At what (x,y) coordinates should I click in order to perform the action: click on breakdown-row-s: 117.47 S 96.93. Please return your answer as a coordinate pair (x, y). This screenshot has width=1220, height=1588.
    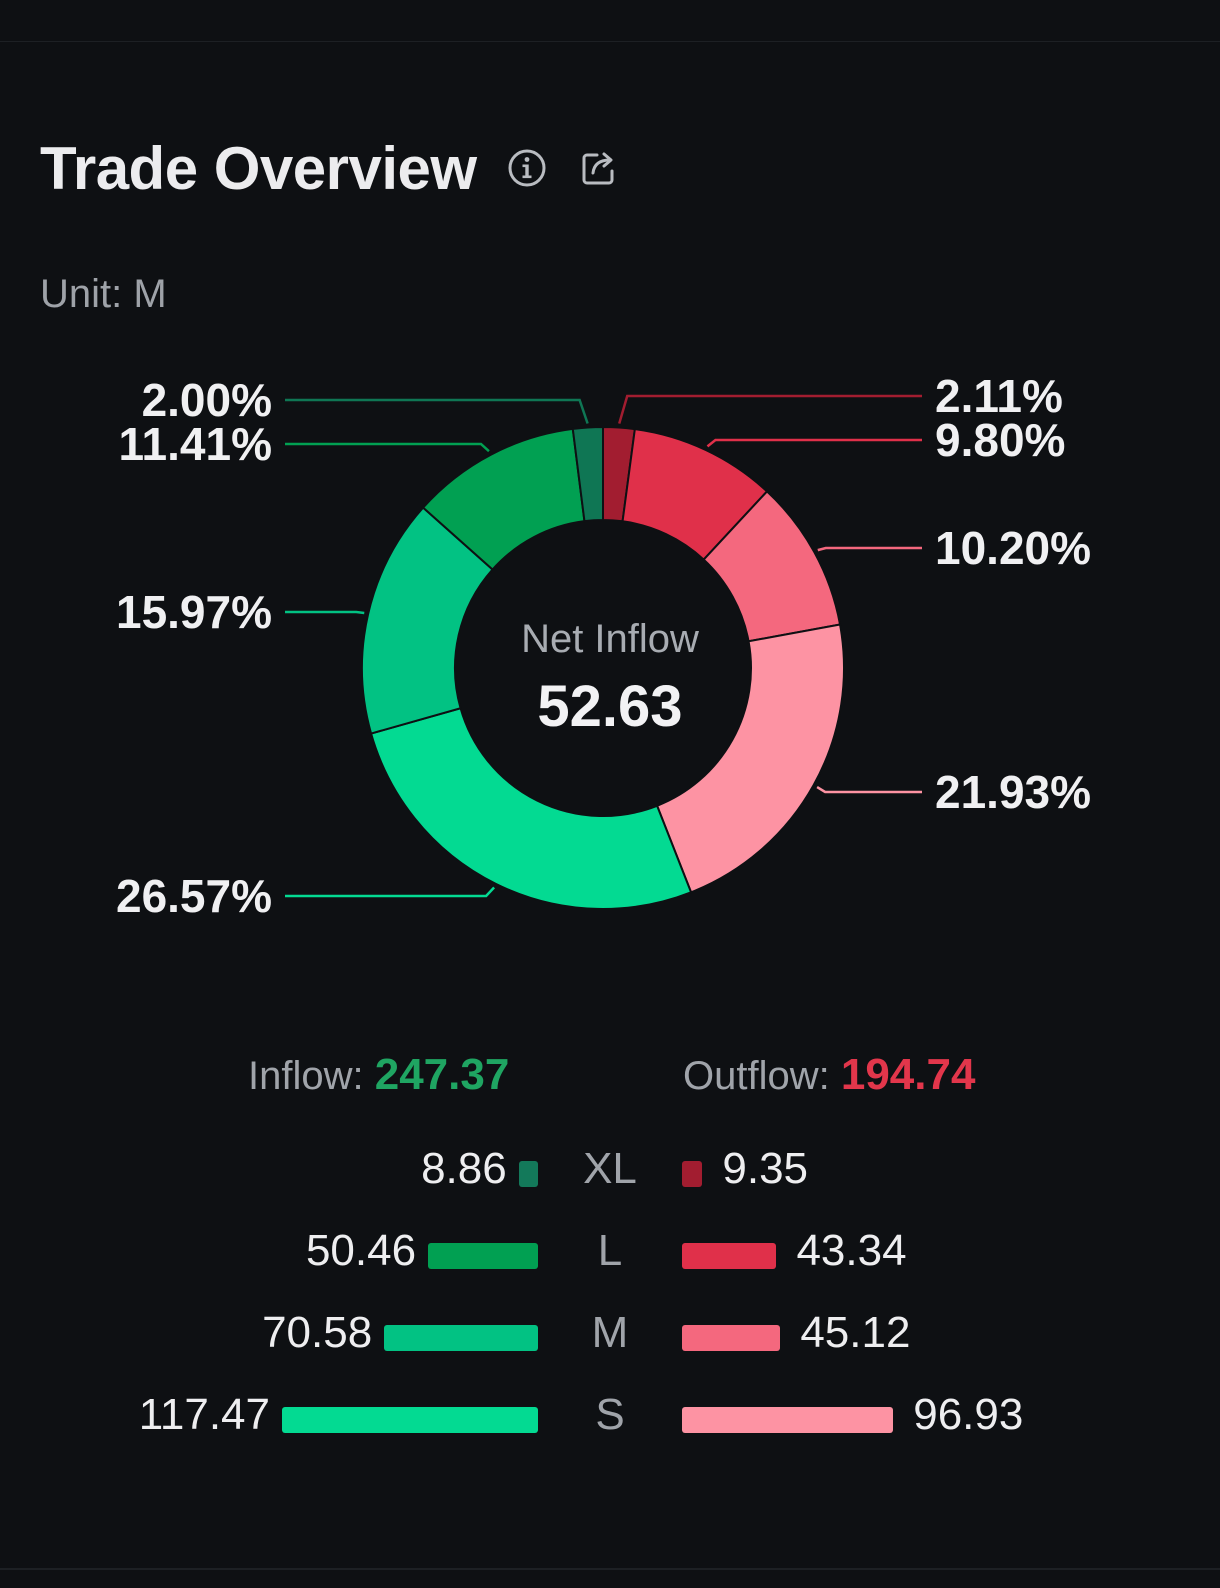
    Looking at the image, I should click on (610, 1420).